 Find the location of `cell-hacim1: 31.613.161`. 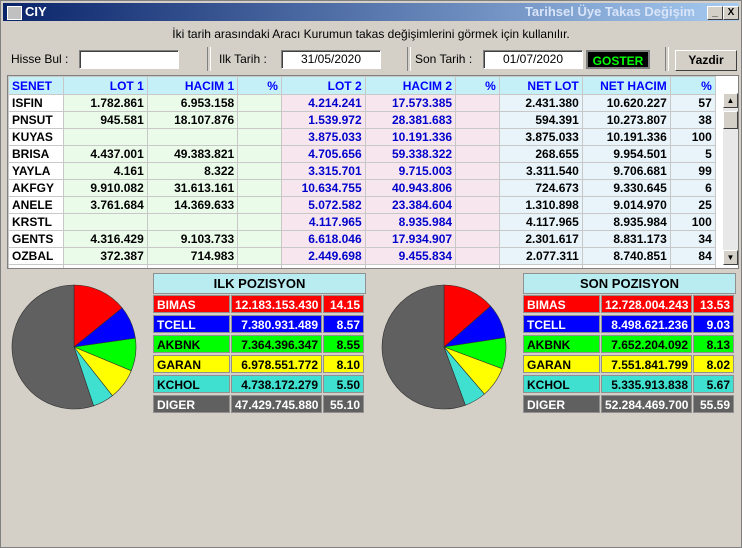

cell-hacim1: 31.613.161 is located at coordinates (192, 188).